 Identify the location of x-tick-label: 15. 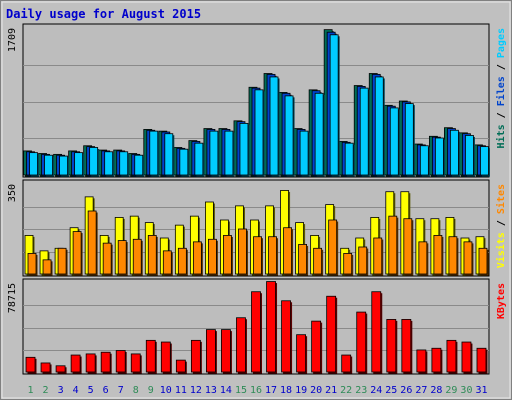
(241, 390).